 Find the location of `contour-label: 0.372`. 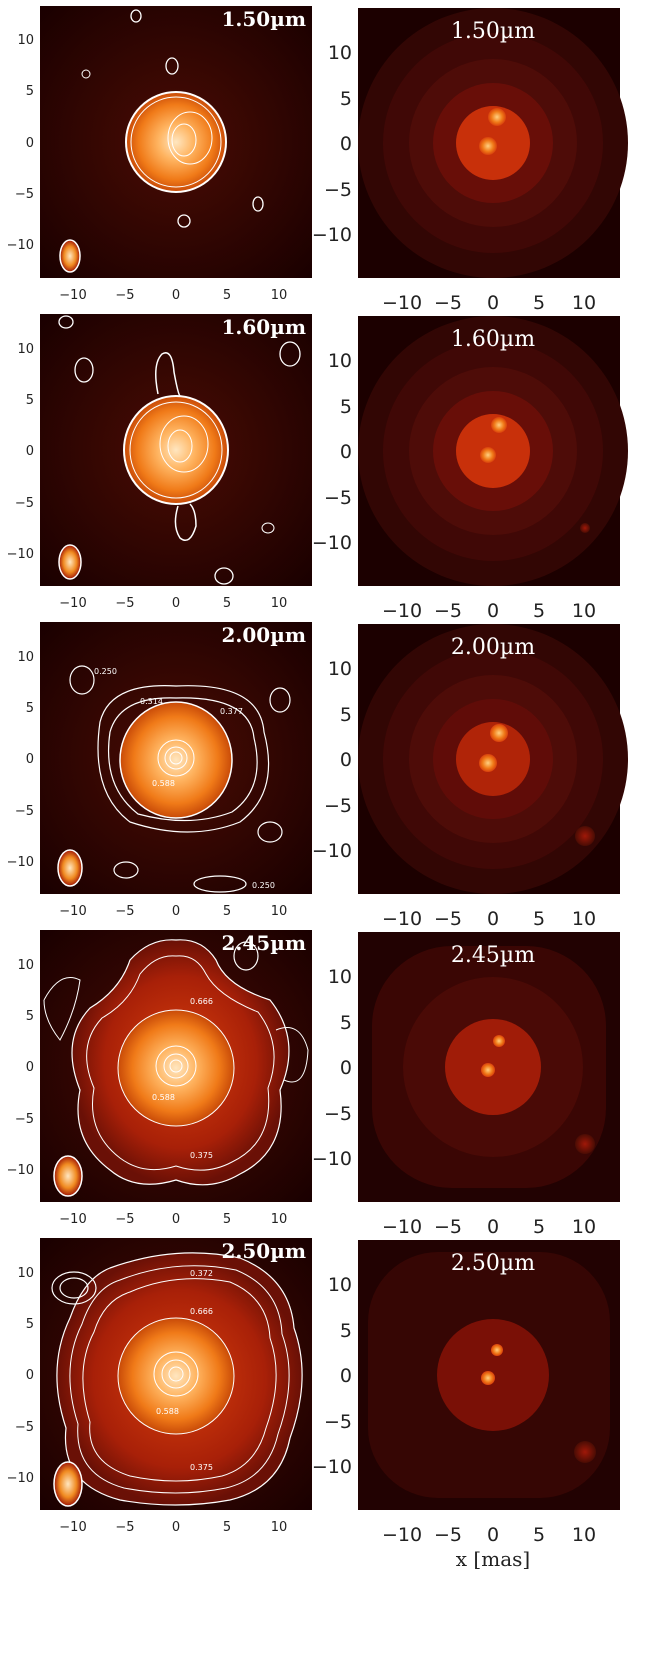

contour-label: 0.372 is located at coordinates (201, 1273).